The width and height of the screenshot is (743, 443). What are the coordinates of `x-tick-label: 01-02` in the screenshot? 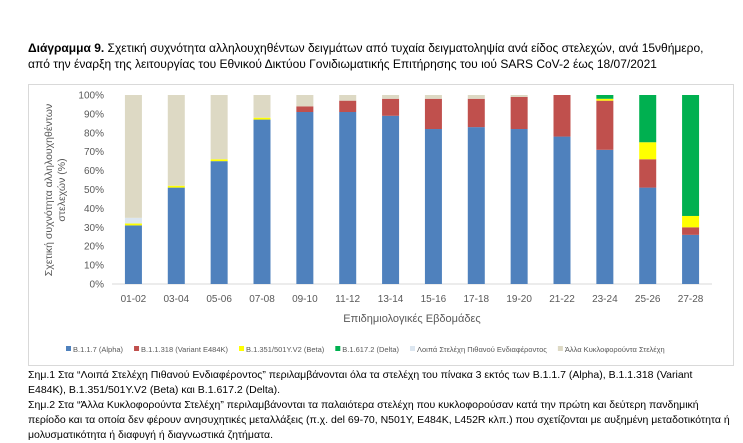 It's located at (134, 299).